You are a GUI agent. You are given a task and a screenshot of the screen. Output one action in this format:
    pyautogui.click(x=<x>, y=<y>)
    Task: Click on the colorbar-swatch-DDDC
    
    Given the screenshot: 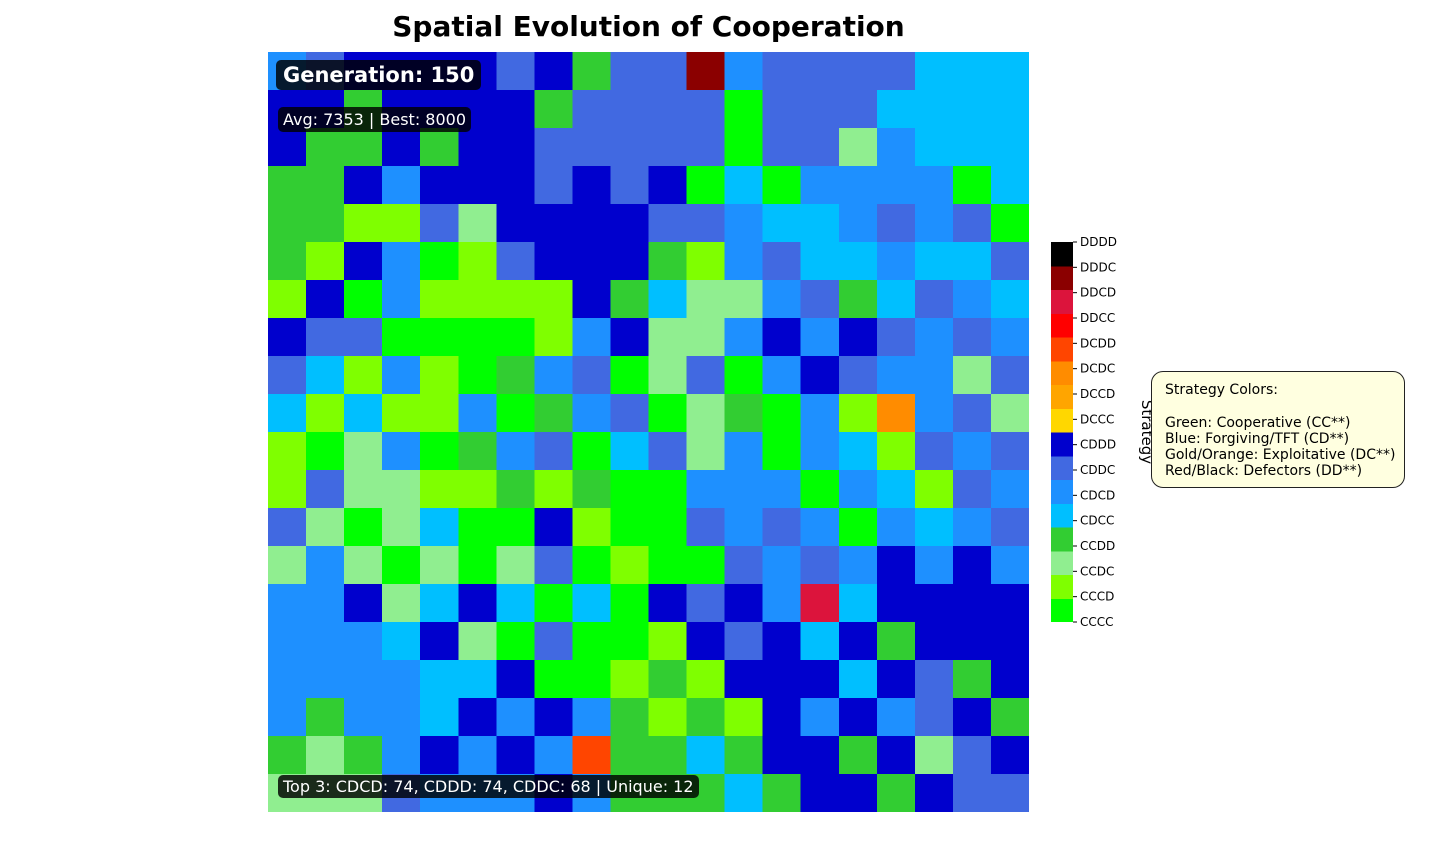 What is the action you would take?
    pyautogui.click(x=1062, y=277)
    